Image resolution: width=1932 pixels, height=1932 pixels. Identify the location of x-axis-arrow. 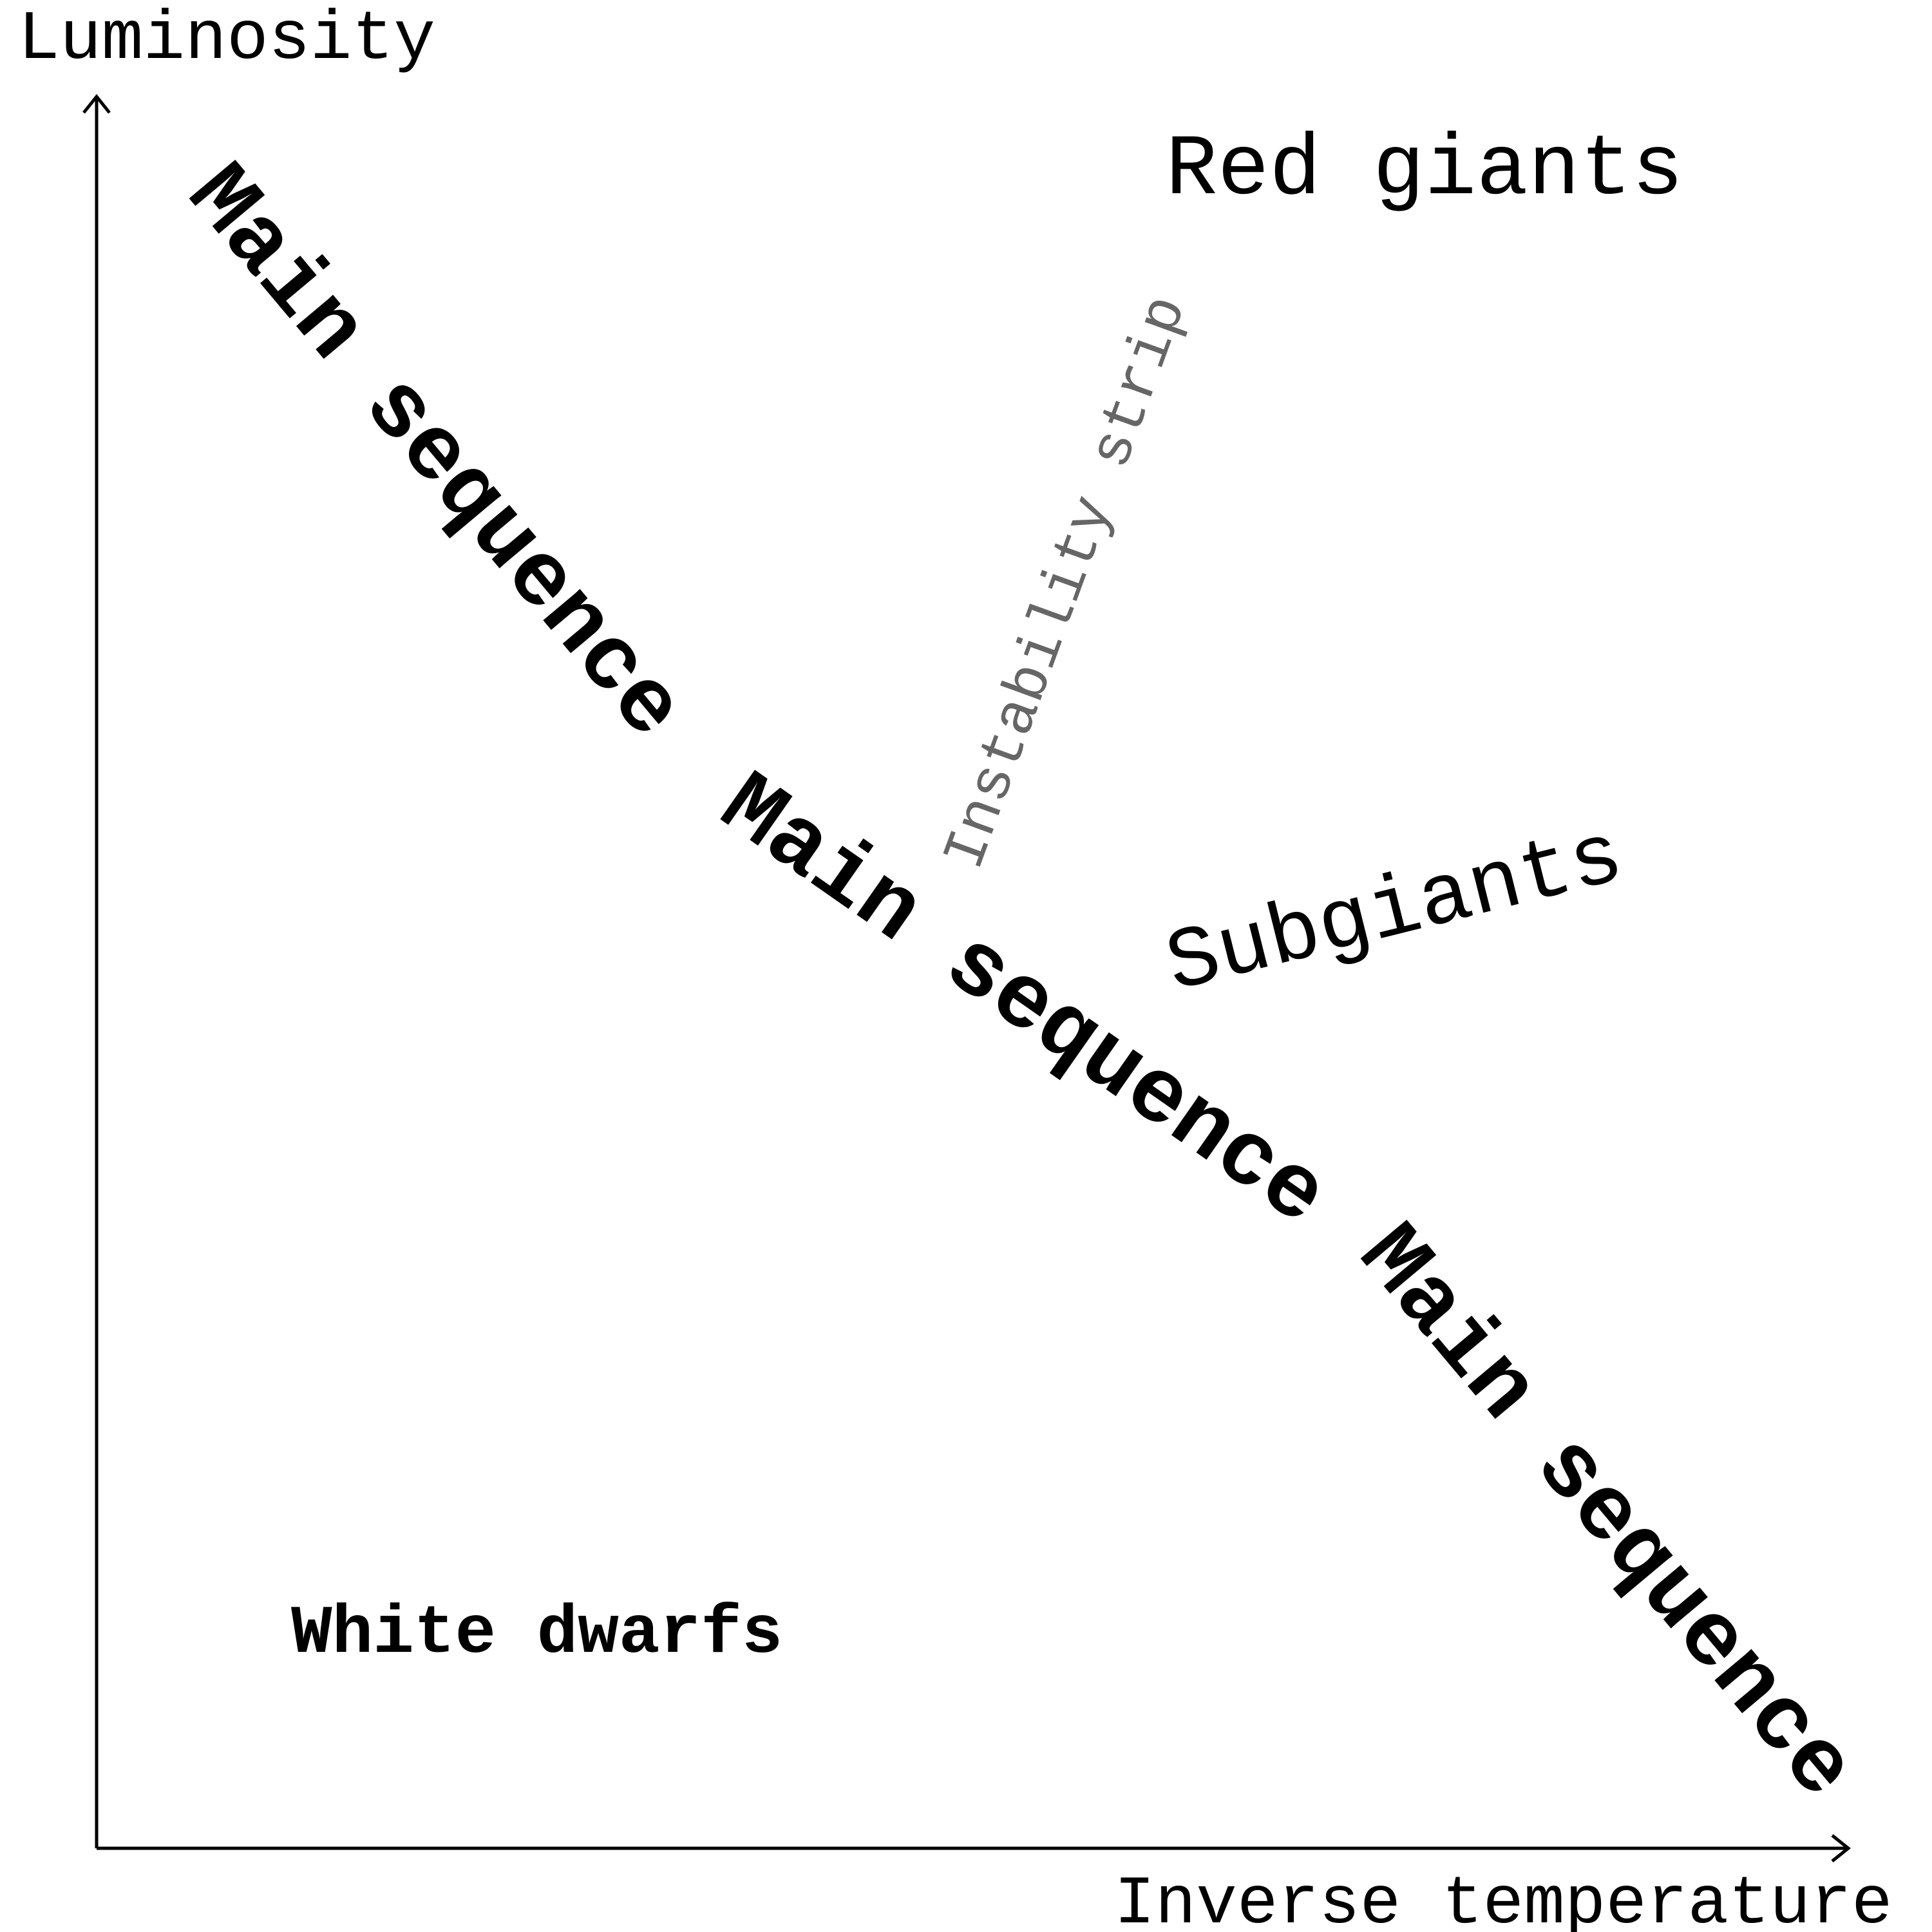
(1841, 1848).